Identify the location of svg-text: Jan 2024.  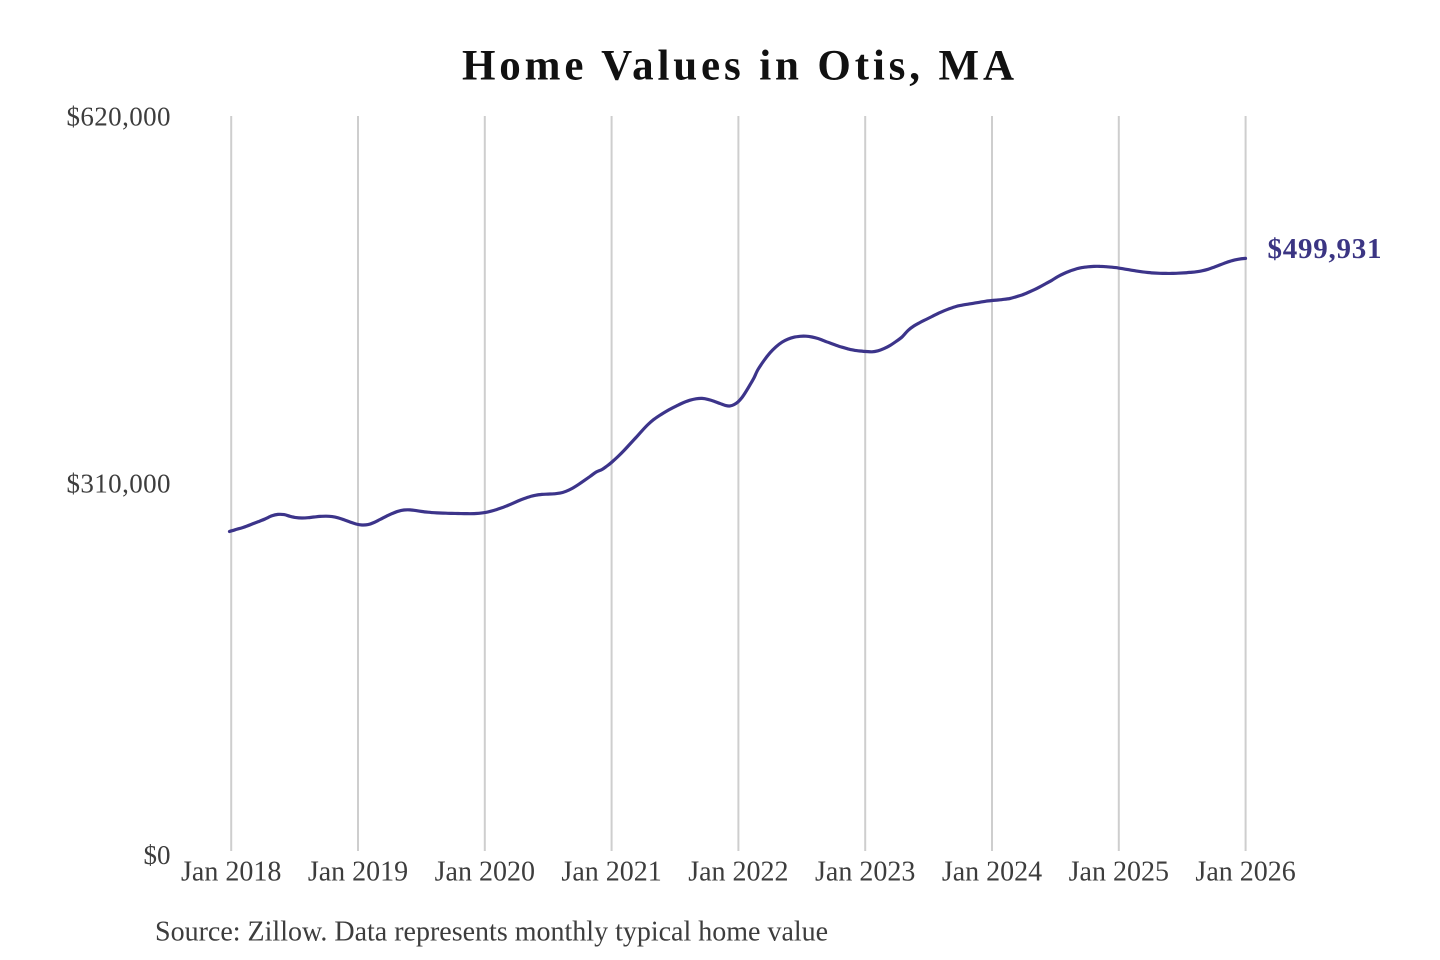
(992, 872).